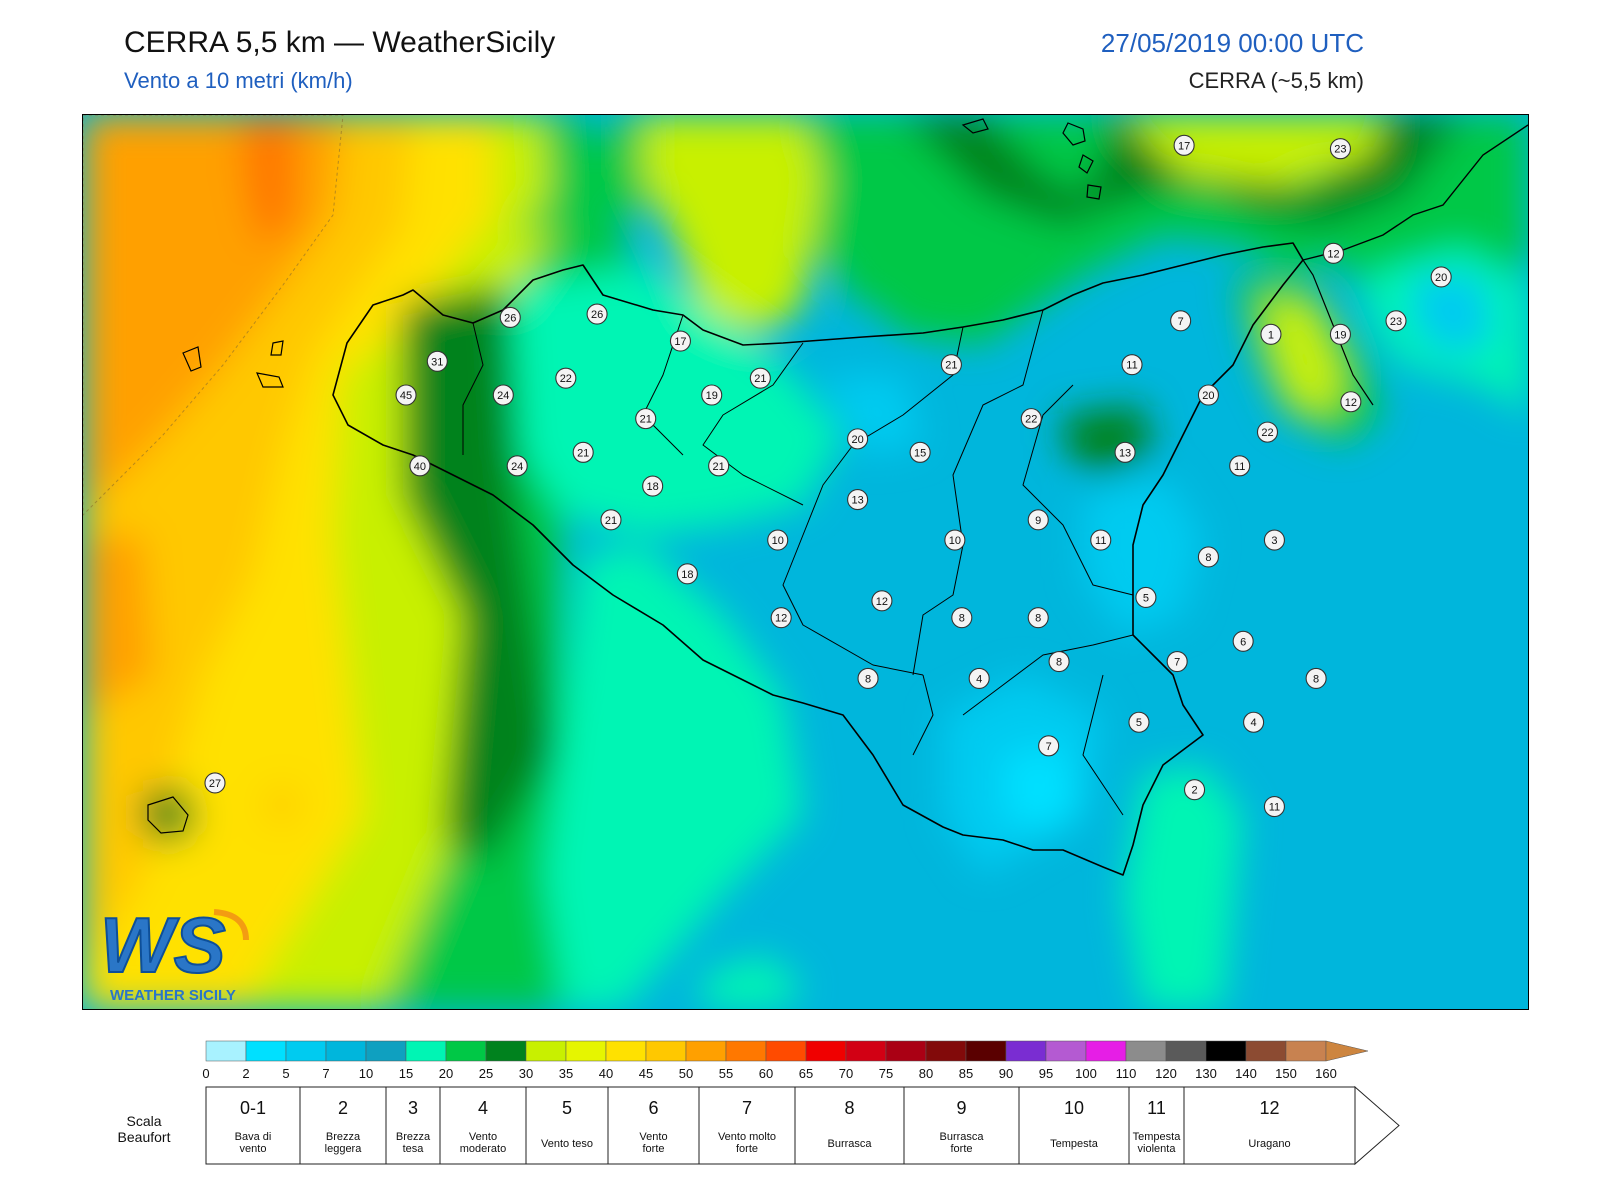 The width and height of the screenshot is (1600, 1200). Describe the element at coordinates (766, 1073) in the screenshot. I see `scale-tick: 60` at that location.